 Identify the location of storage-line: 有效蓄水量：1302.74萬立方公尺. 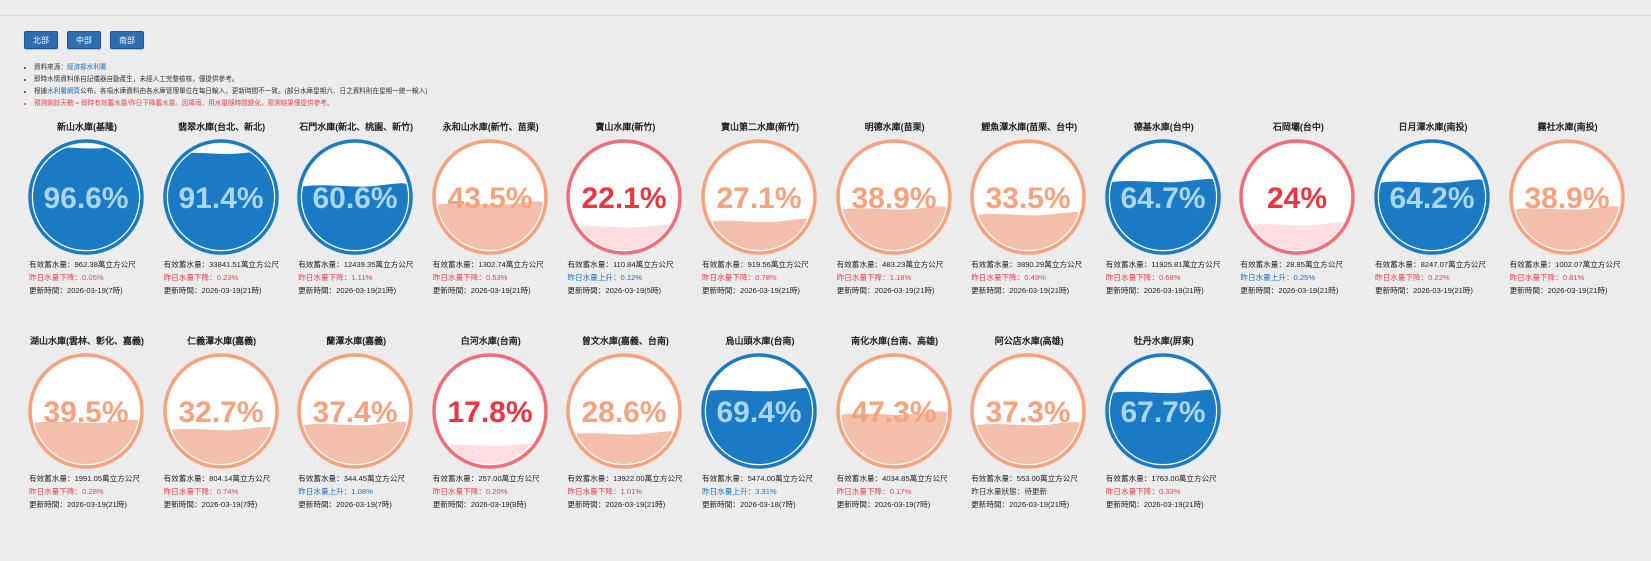
(488, 264).